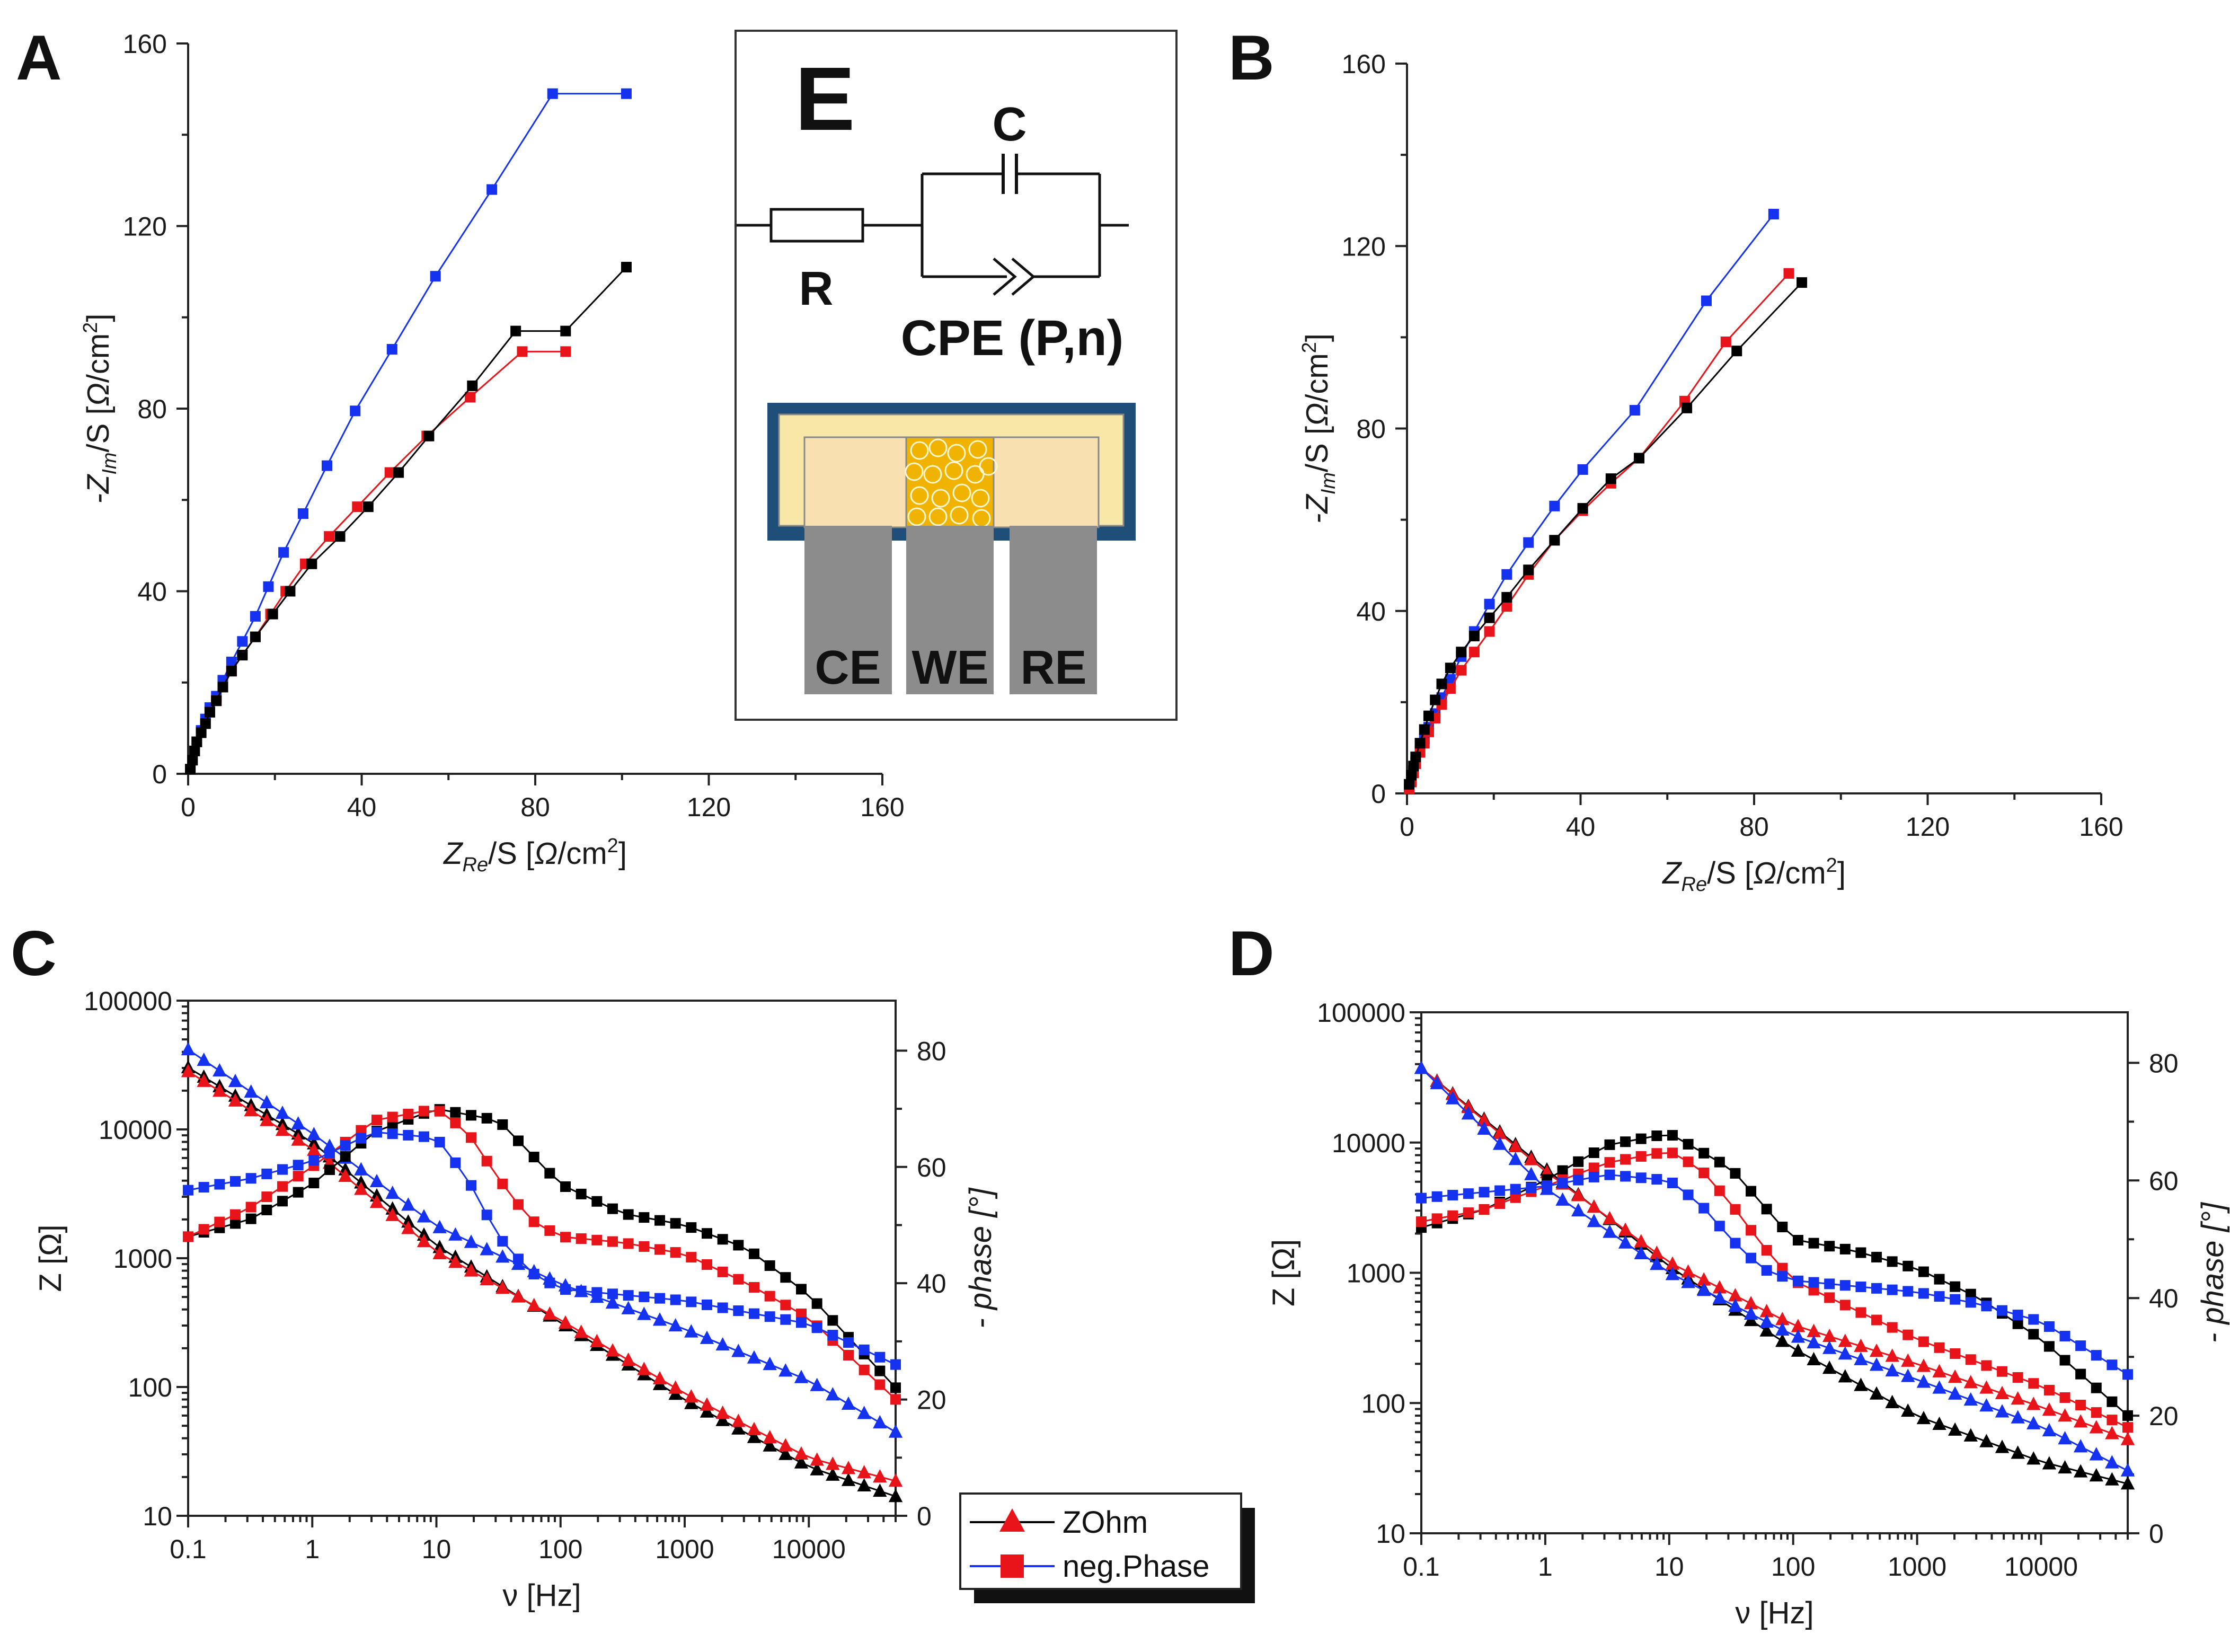  What do you see at coordinates (950, 667) in the screenshot?
I see `electrode-label-we: WE` at bounding box center [950, 667].